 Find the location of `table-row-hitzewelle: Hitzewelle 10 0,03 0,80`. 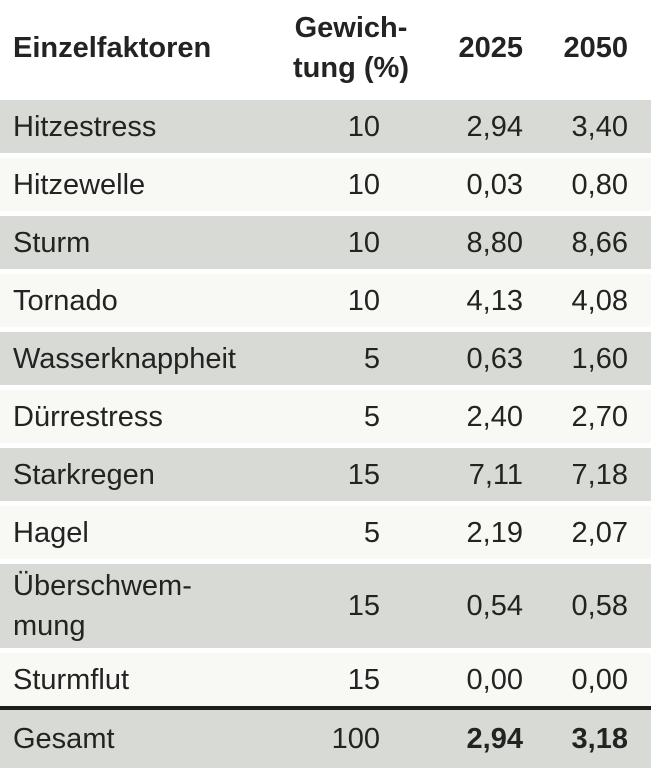

table-row-hitzewelle: Hitzewelle 10 0,03 0,80 is located at coordinates (325, 183).